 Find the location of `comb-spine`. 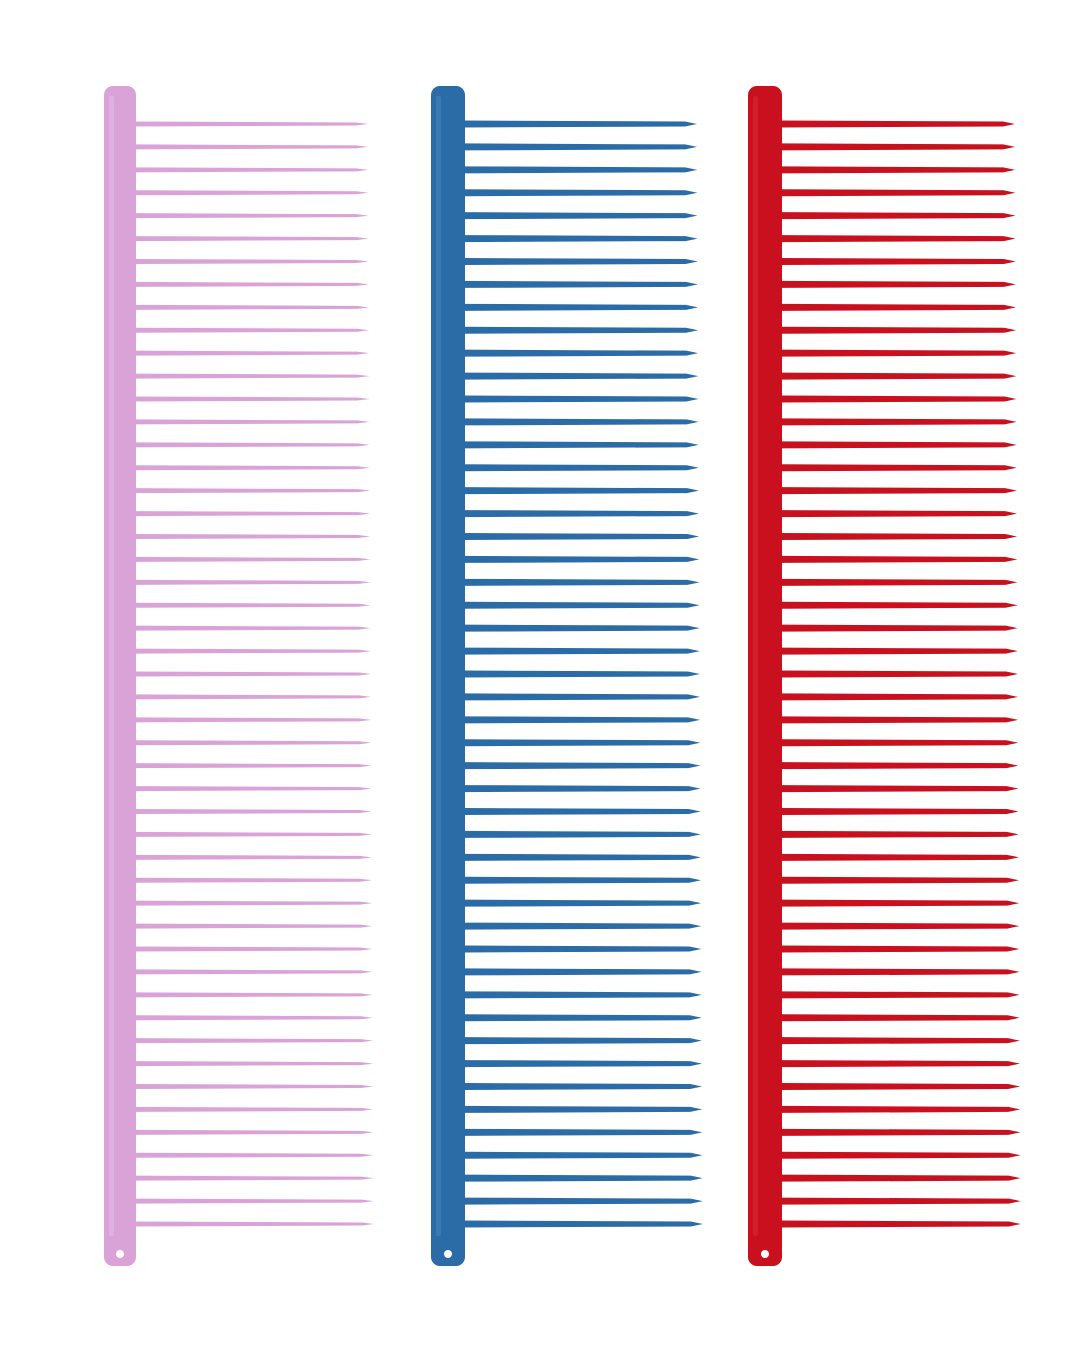

comb-spine is located at coordinates (120, 676).